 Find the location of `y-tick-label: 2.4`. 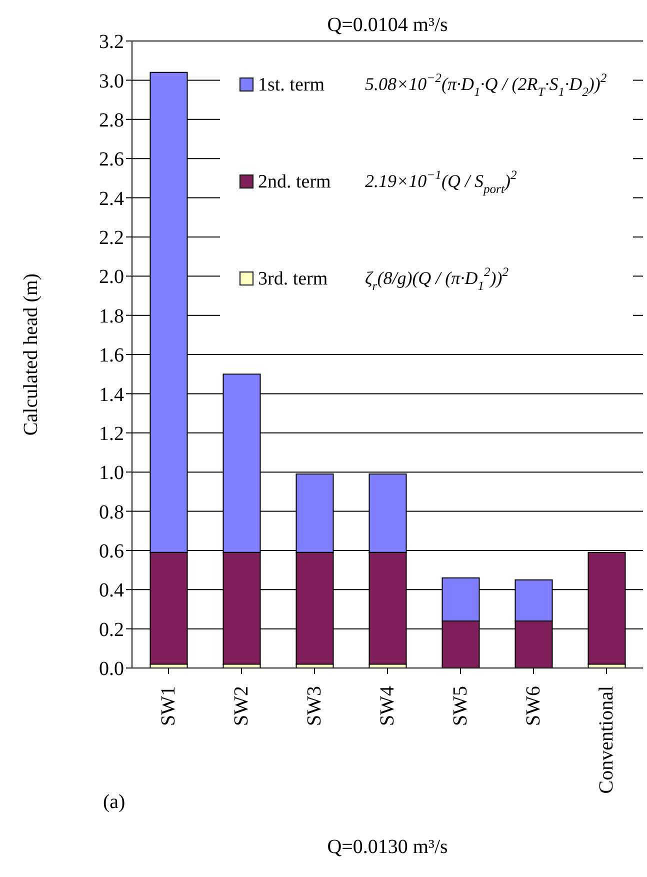

y-tick-label: 2.4 is located at coordinates (111, 199).